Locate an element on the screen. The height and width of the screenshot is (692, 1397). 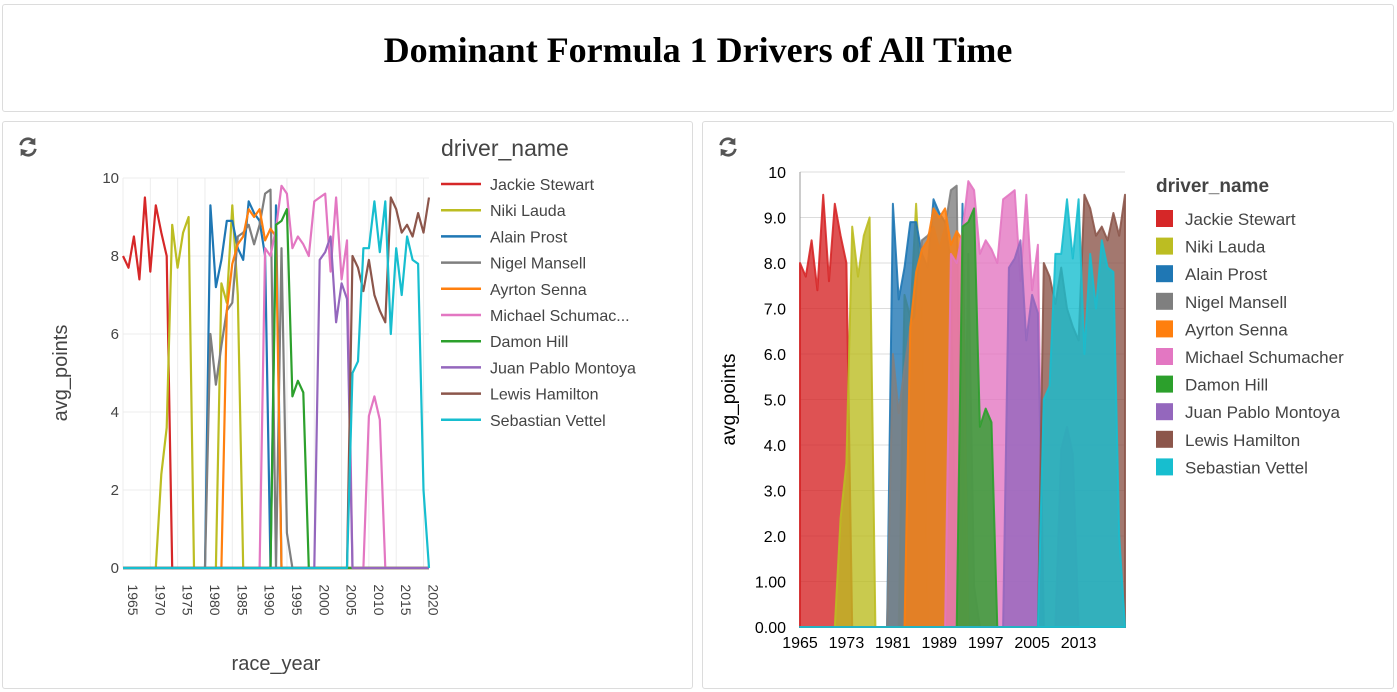
series-line-nigel-mansell is located at coordinates (276, 379).